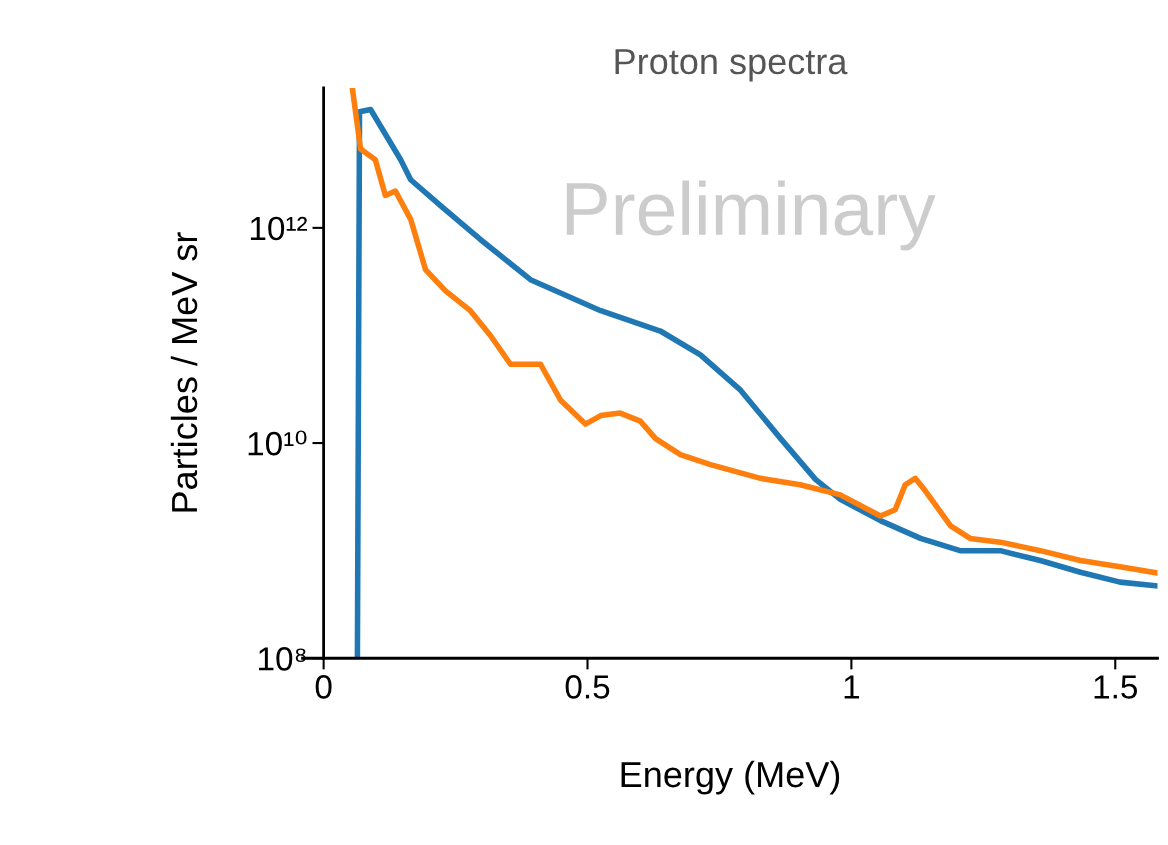  What do you see at coordinates (852, 687) in the screenshot?
I see `x-tick-label: 1` at bounding box center [852, 687].